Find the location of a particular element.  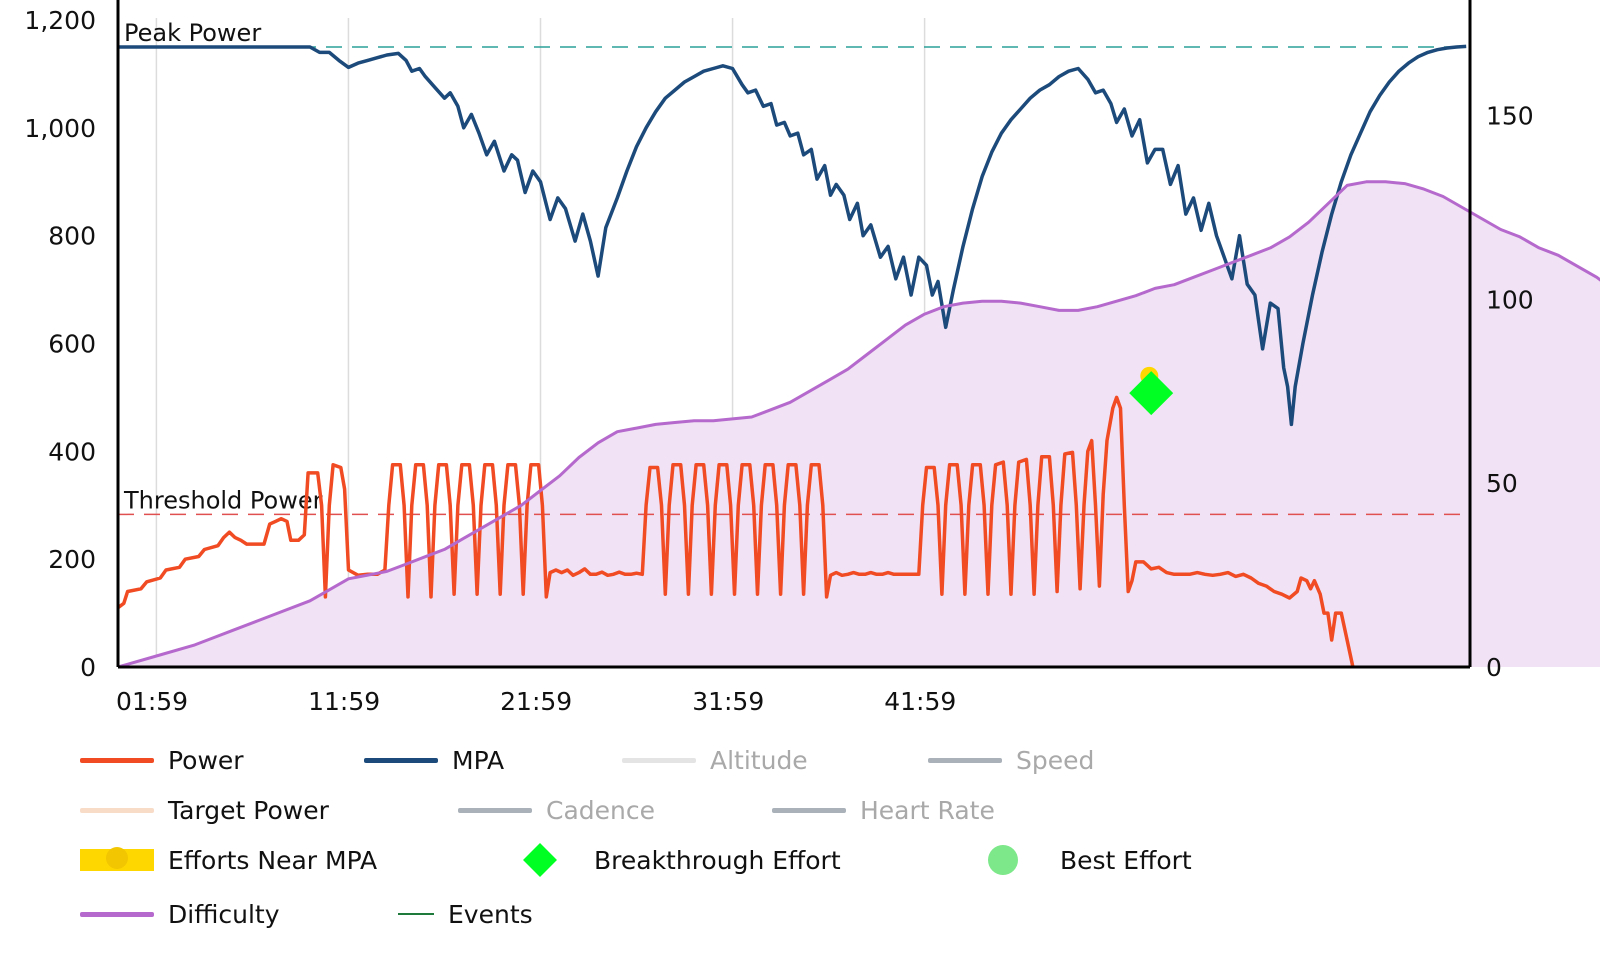

legend-label: Best Effort is located at coordinates (1126, 860).